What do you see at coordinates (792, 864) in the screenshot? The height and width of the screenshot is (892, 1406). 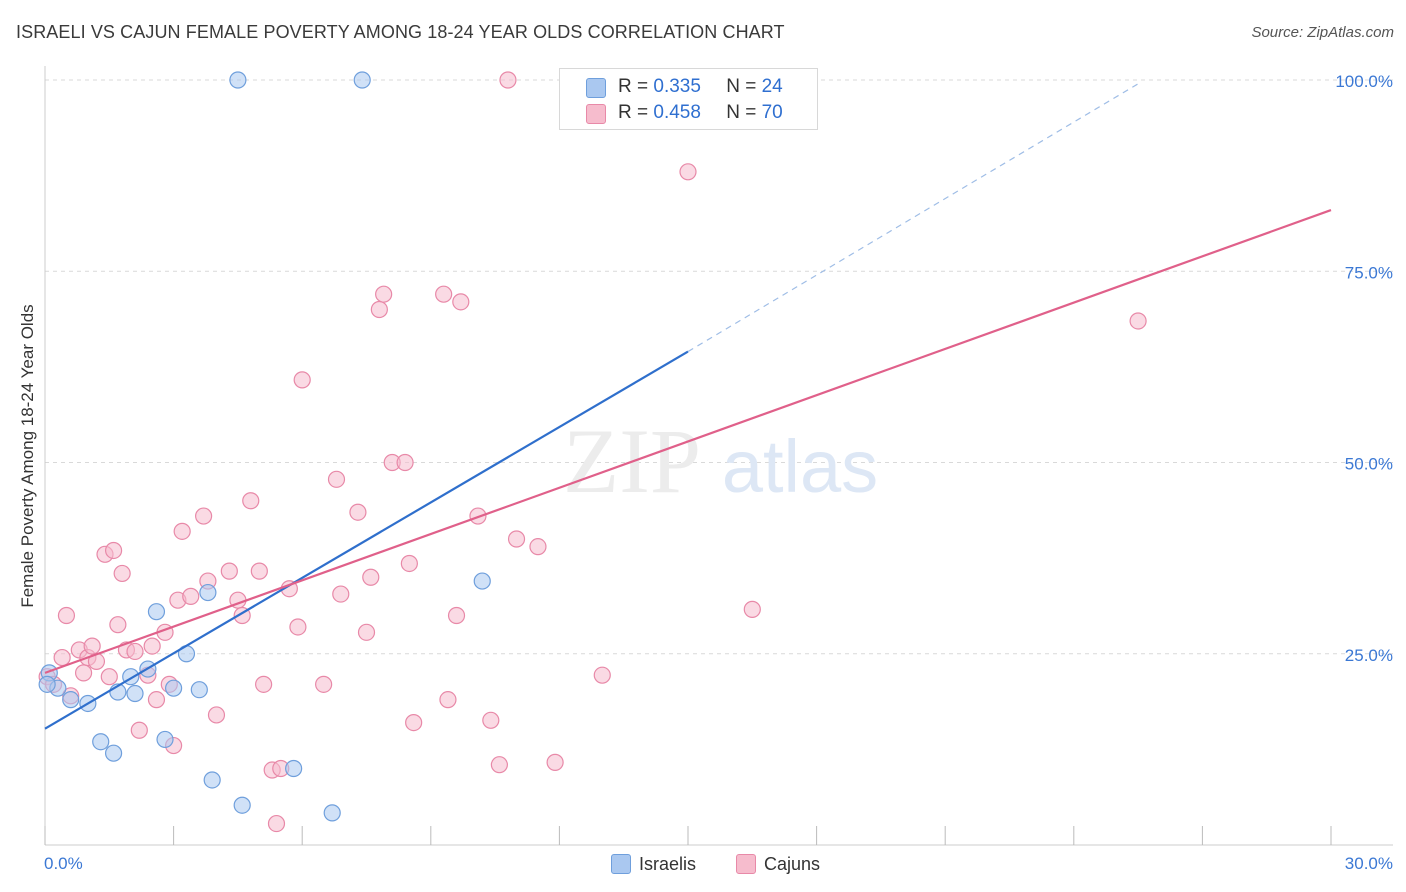 I see `cajuns-legend-label: Cajuns` at bounding box center [792, 864].